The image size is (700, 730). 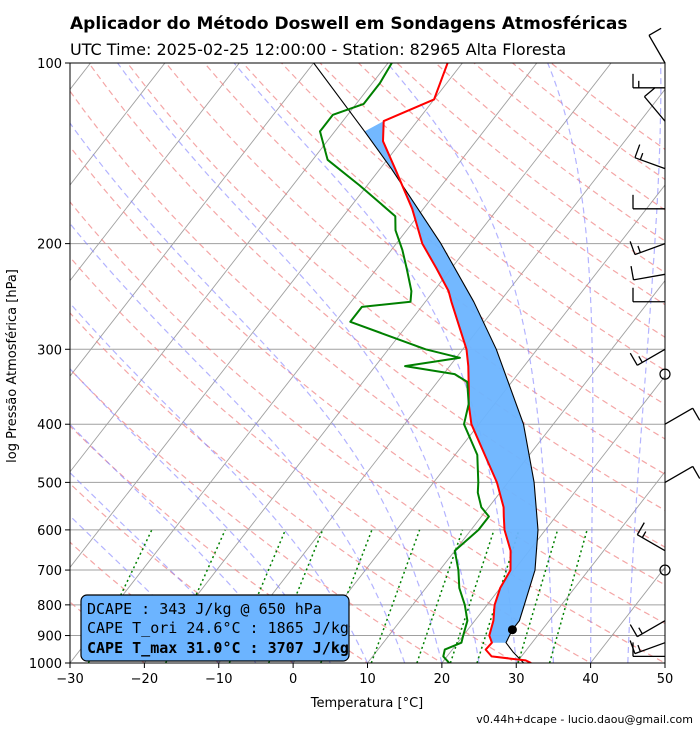 I want to click on y-tick-label: 300, so click(x=49, y=350).